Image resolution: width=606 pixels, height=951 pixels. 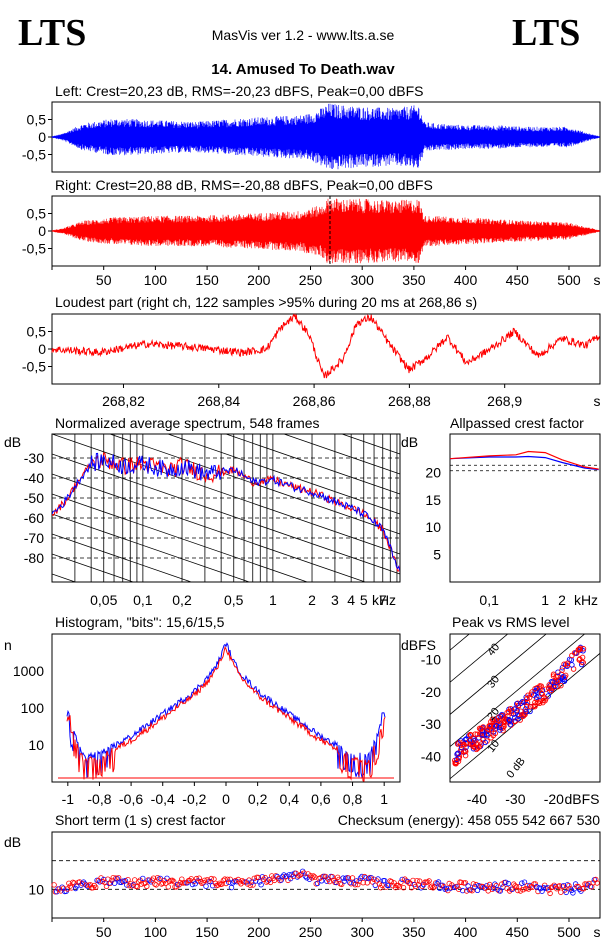 What do you see at coordinates (311, 280) in the screenshot?
I see `xtick-label: 250` at bounding box center [311, 280].